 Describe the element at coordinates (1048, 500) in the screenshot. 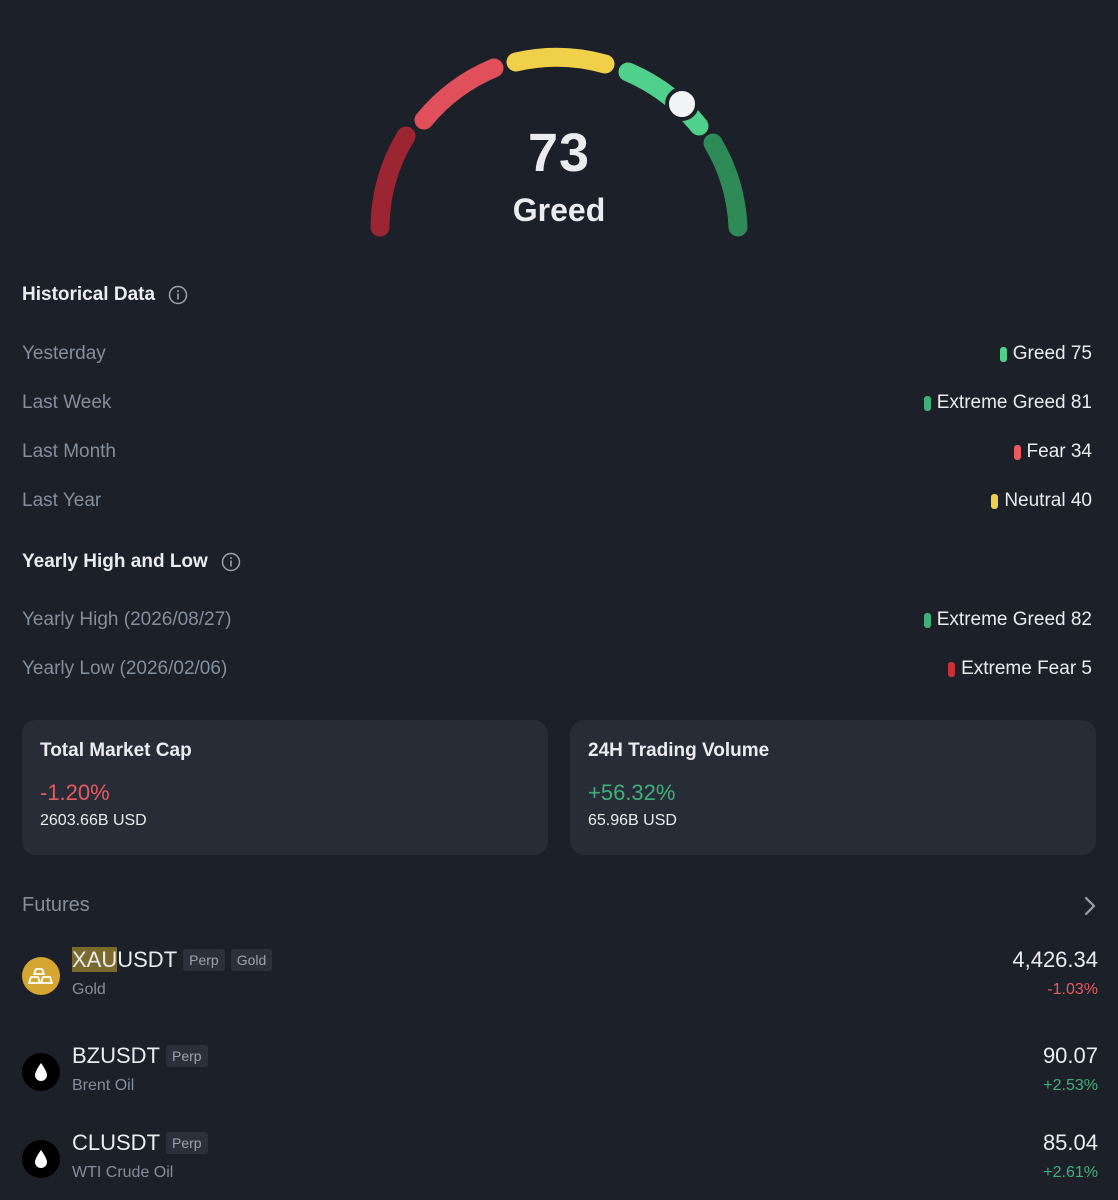

I see `history-value-text: Neutral 40` at that location.